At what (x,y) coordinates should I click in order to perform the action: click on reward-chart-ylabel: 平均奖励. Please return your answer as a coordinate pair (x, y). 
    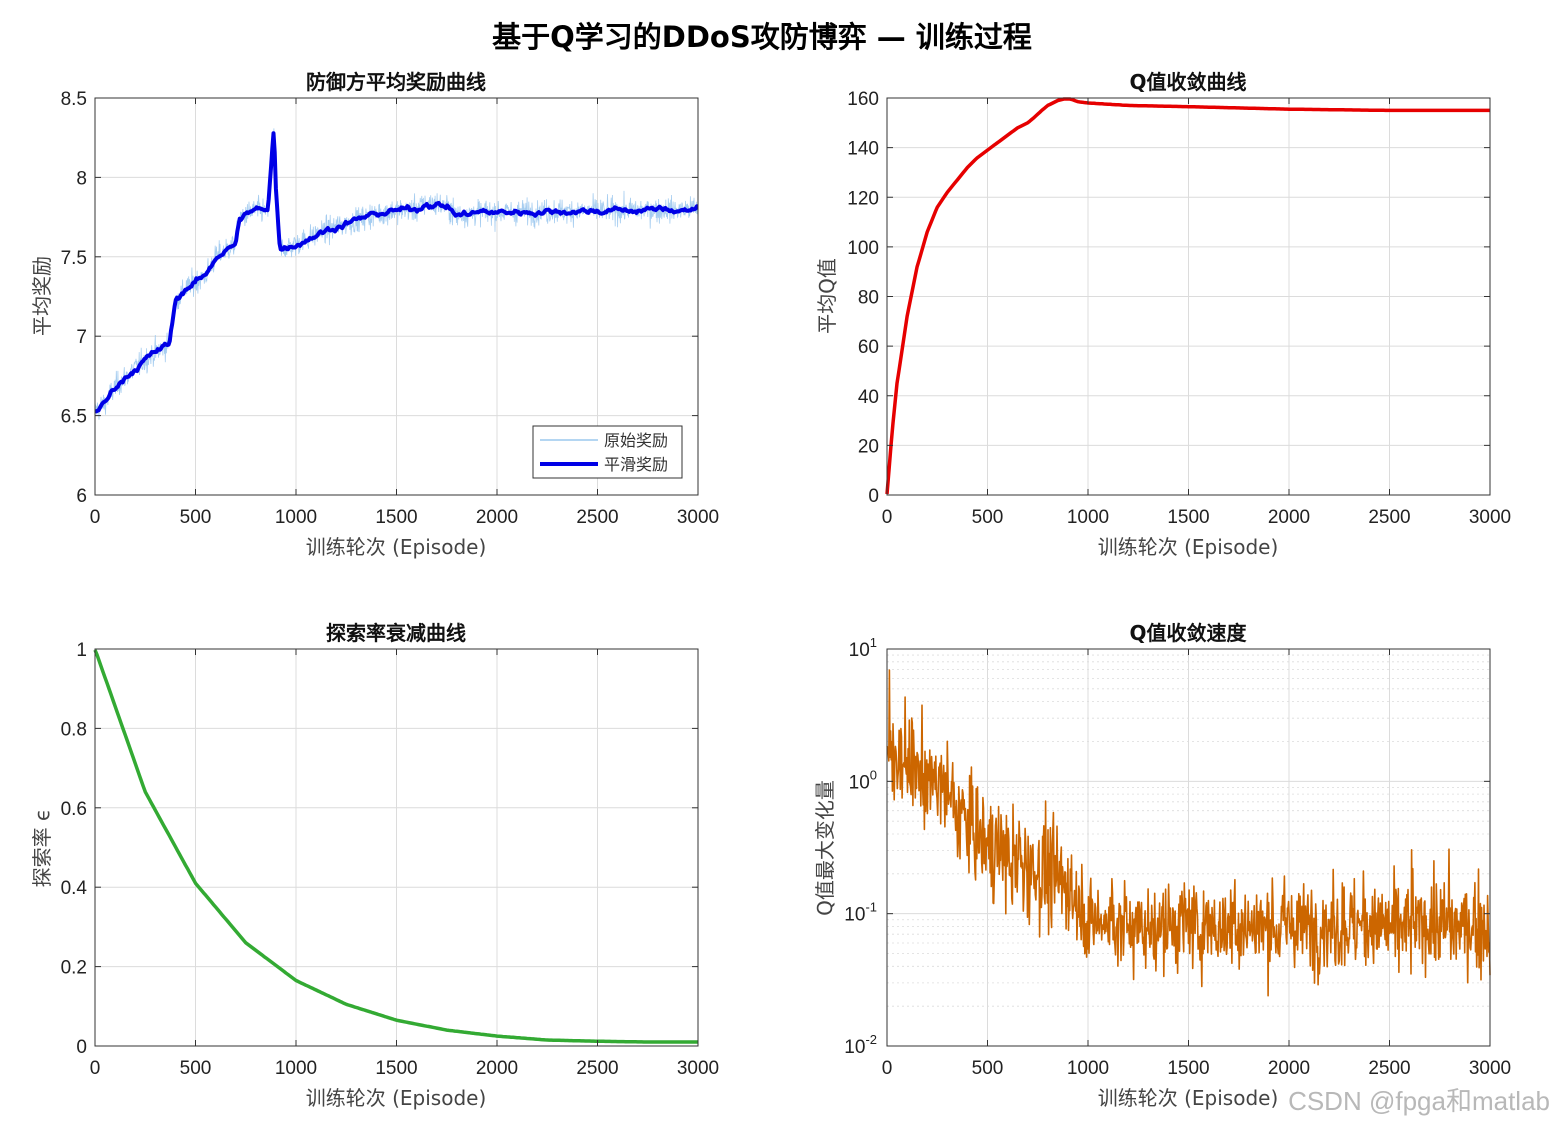
    Looking at the image, I should click on (42, 296).